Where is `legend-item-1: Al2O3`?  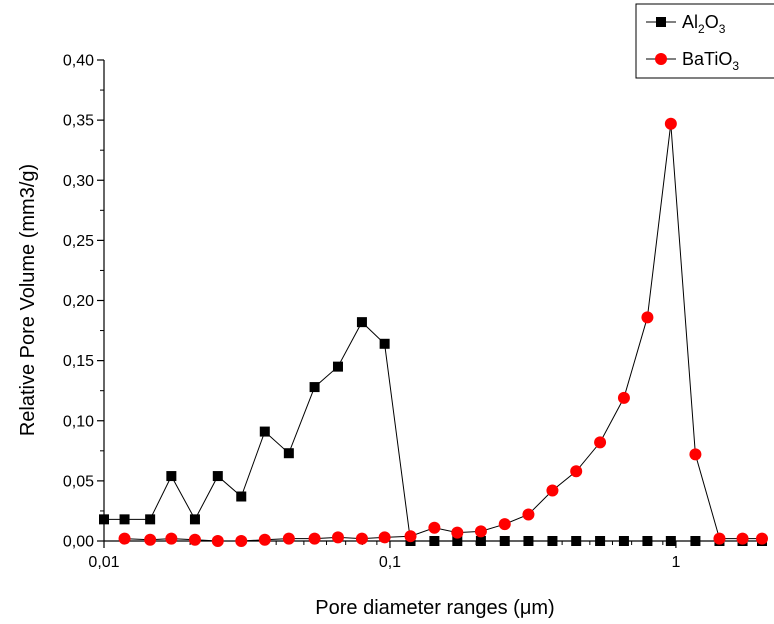 legend-item-1: Al2O3 is located at coordinates (686, 24).